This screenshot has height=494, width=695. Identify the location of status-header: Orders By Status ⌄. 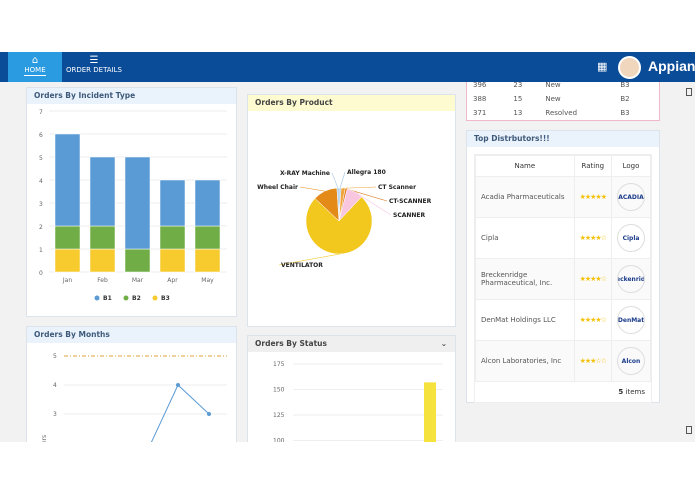
(351, 344).